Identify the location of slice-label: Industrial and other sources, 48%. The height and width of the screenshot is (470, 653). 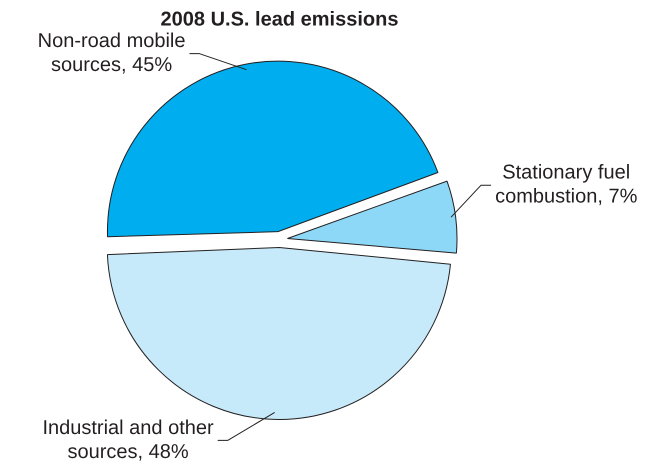
(128, 439).